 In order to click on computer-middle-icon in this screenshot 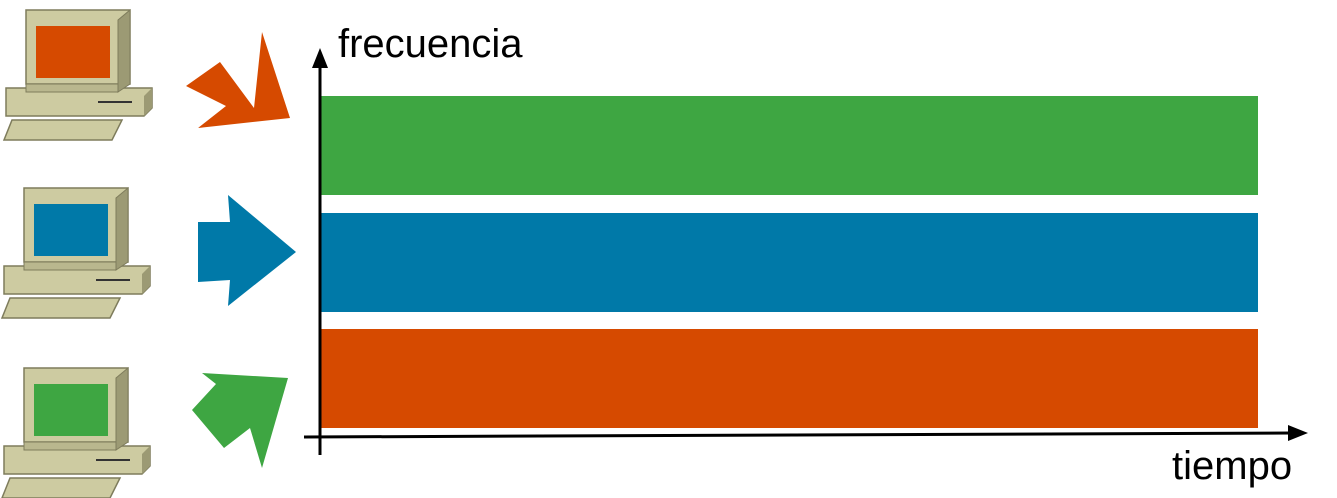, I will do `click(76, 253)`.